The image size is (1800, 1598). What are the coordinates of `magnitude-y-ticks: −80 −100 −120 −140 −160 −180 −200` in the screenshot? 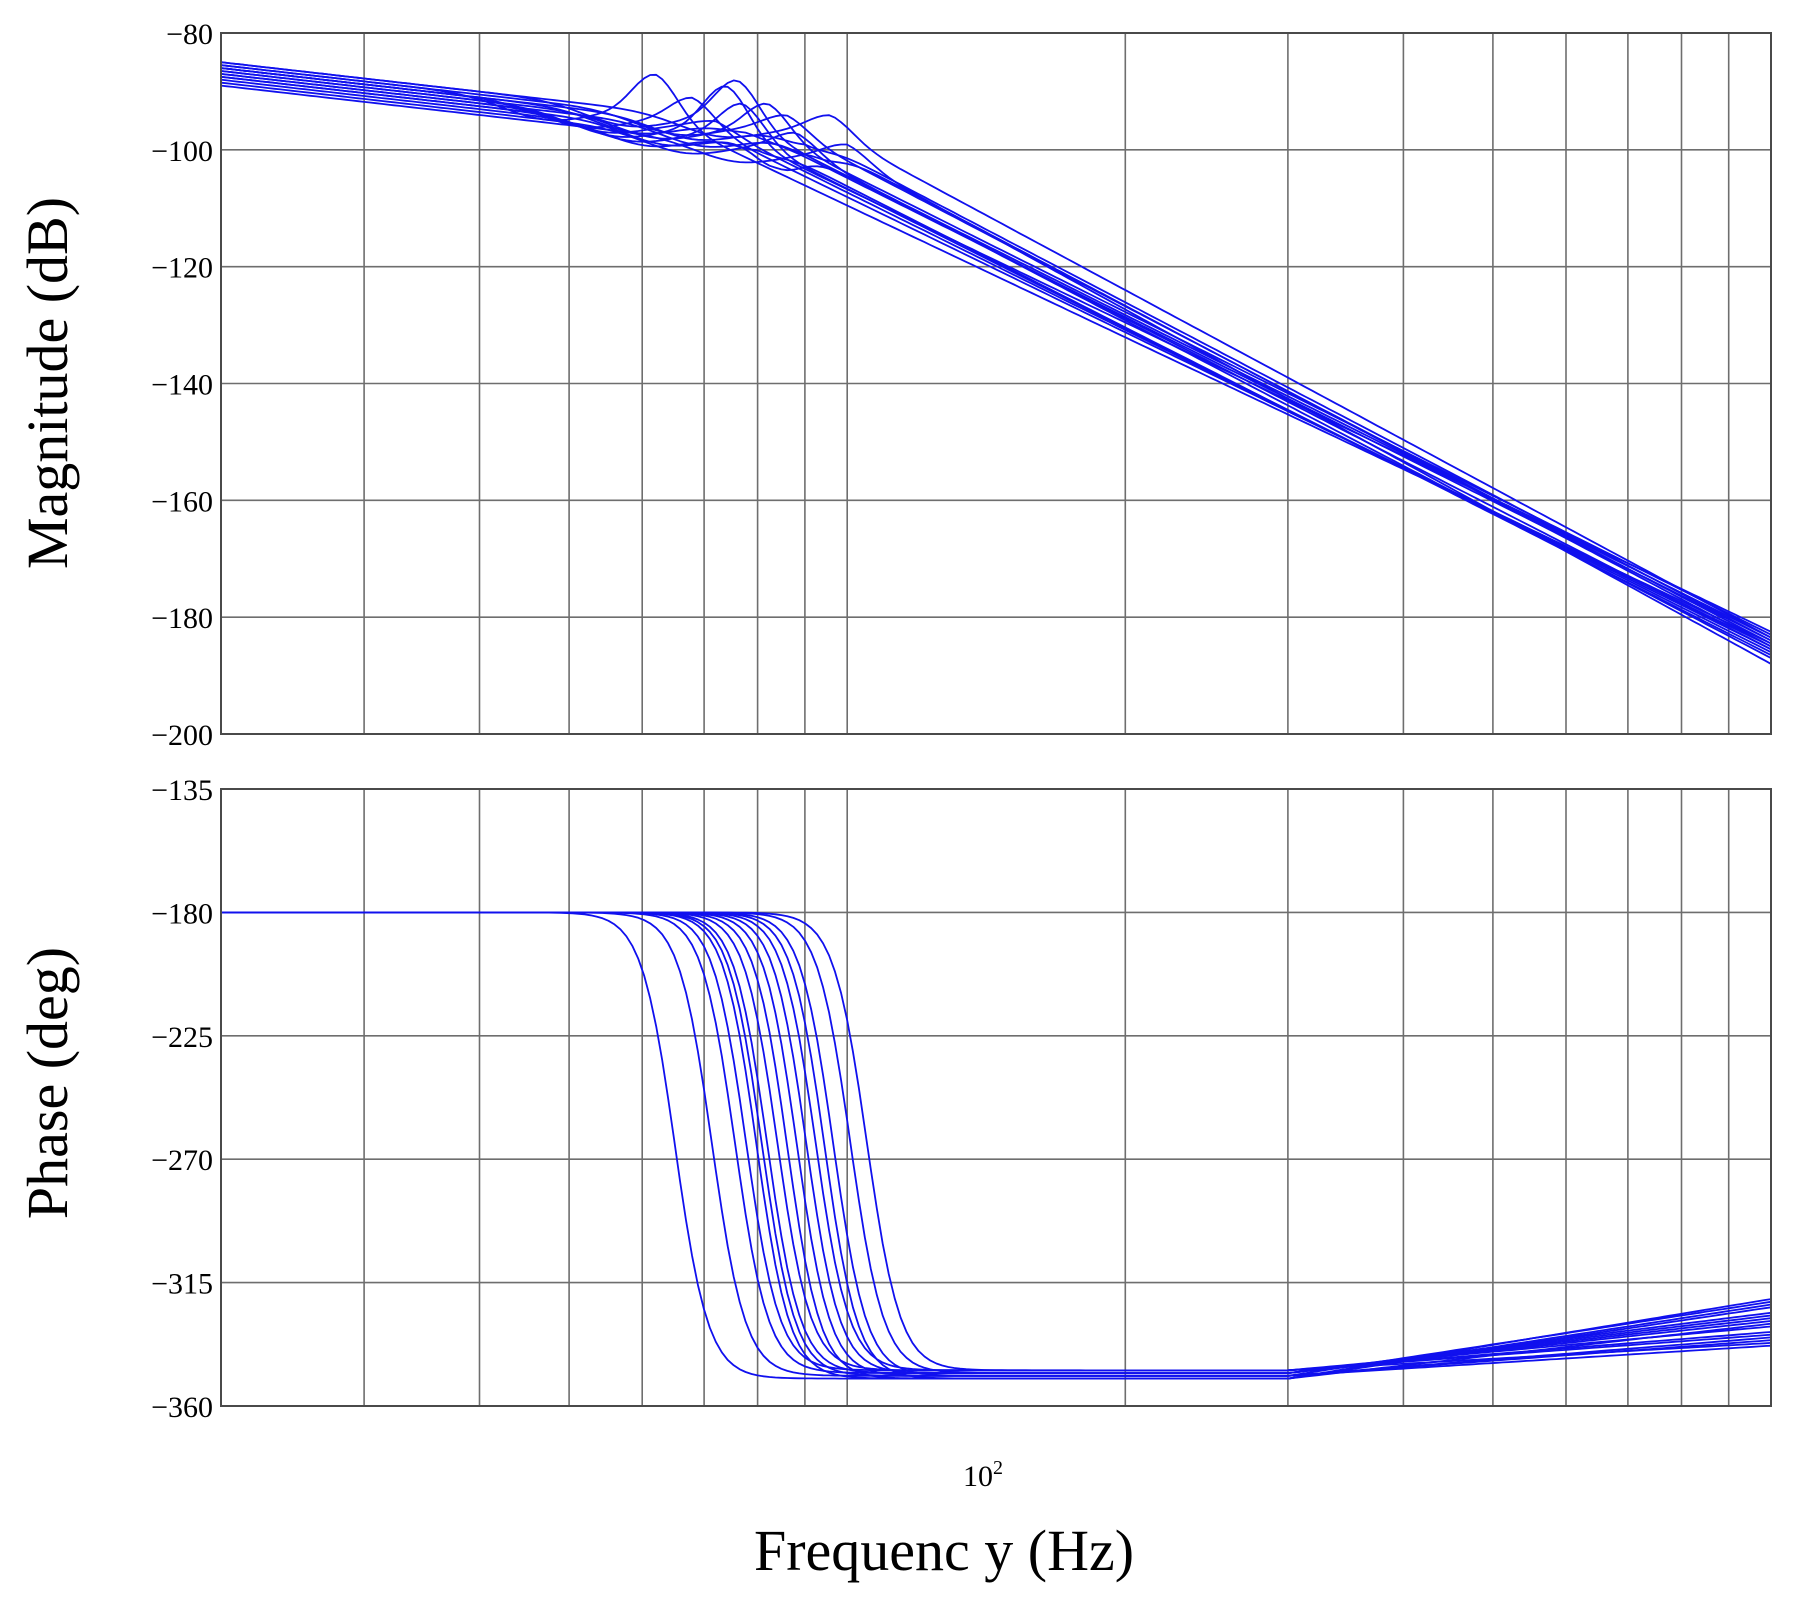 It's located at (182, 385).